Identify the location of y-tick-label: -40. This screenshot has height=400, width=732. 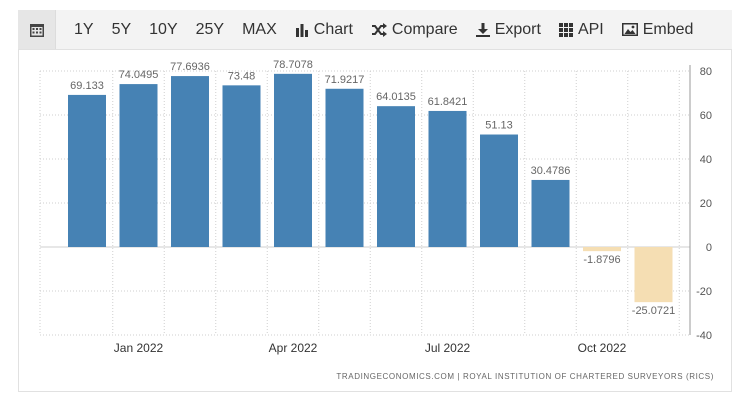
(704, 336).